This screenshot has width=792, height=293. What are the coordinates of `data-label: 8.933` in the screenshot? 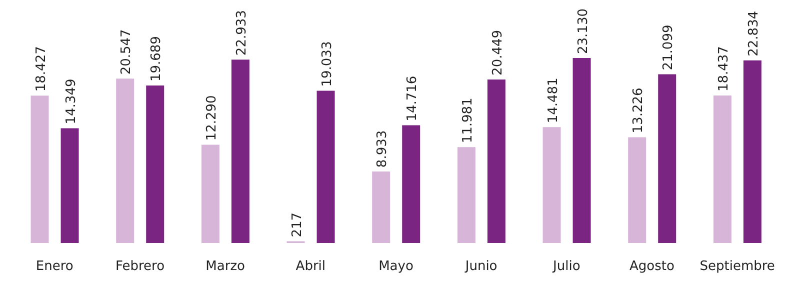 It's located at (382, 149).